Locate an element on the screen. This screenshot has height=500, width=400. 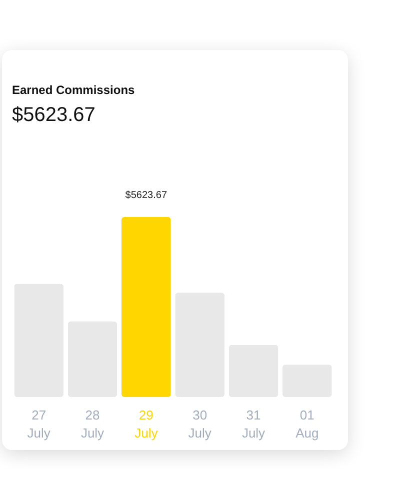
bar is located at coordinates (146, 307).